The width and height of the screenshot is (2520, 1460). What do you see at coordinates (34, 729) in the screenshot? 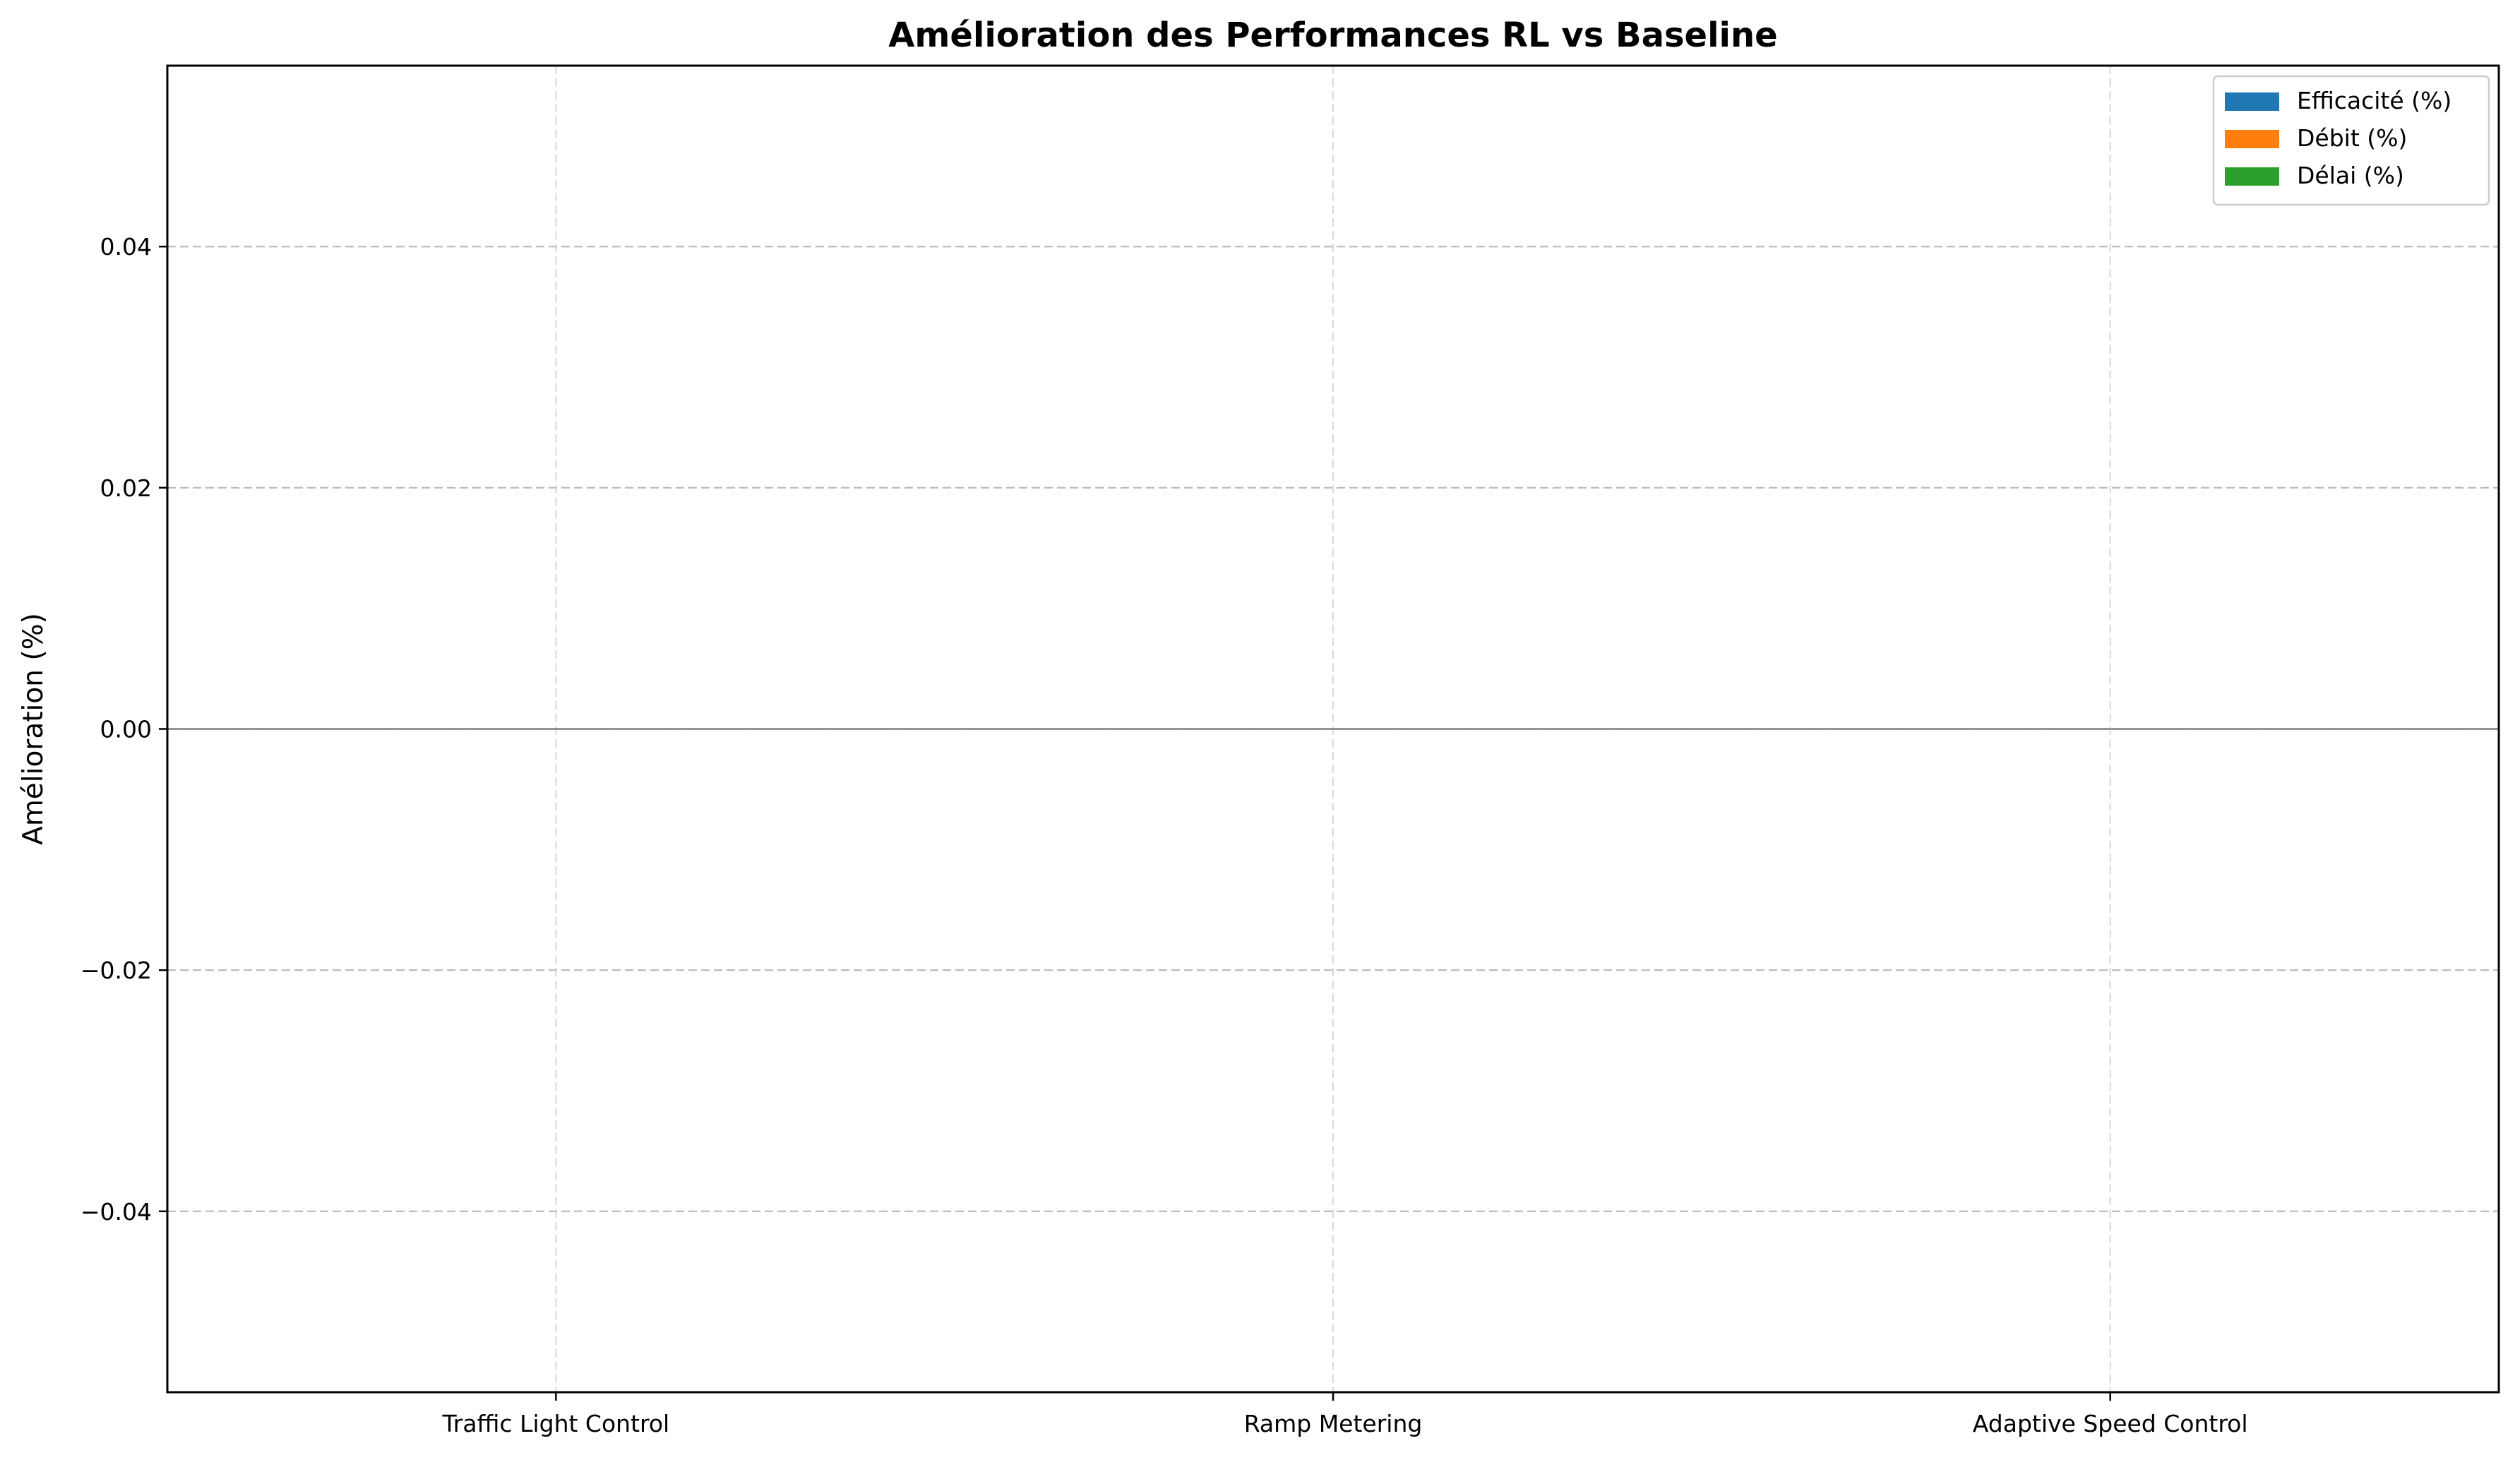
I see `y-axis-label: Amélioration (%)` at bounding box center [34, 729].